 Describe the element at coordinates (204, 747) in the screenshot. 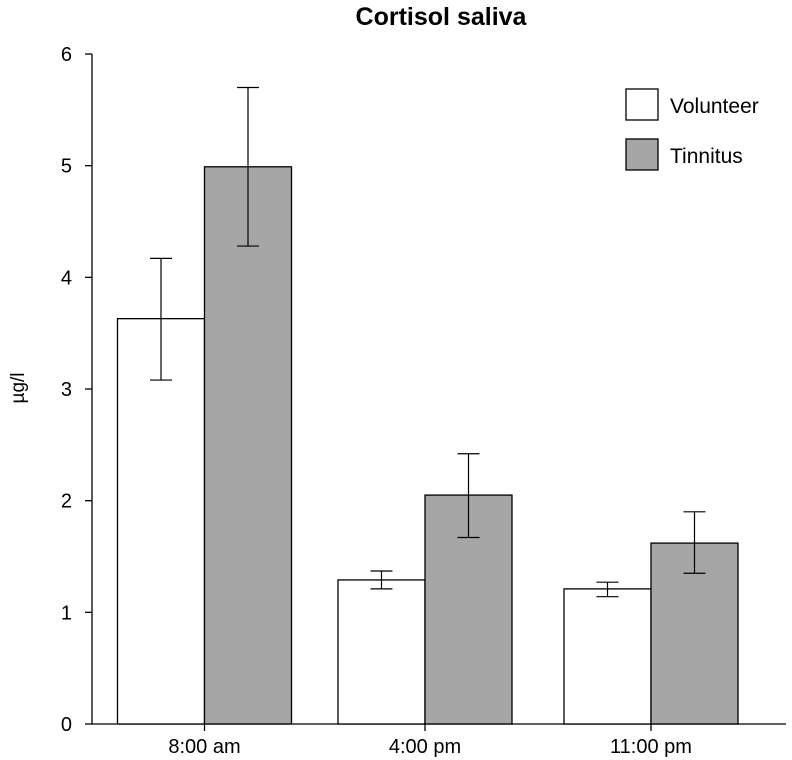

I see `x-tick-label: 8:00 am` at that location.